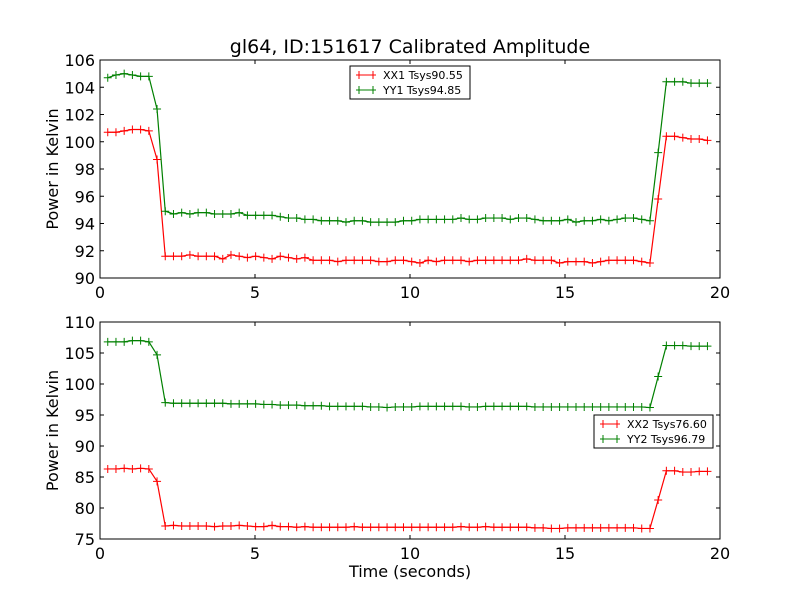  I want to click on y-tick-label: 104, so click(79, 87).